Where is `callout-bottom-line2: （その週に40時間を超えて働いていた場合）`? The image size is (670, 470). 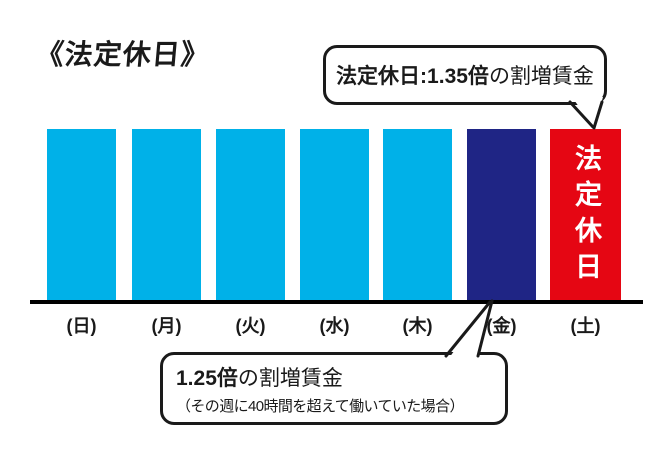 callout-bottom-line2: （その週に40時間を超えて働いていた場合） is located at coordinates (320, 406).